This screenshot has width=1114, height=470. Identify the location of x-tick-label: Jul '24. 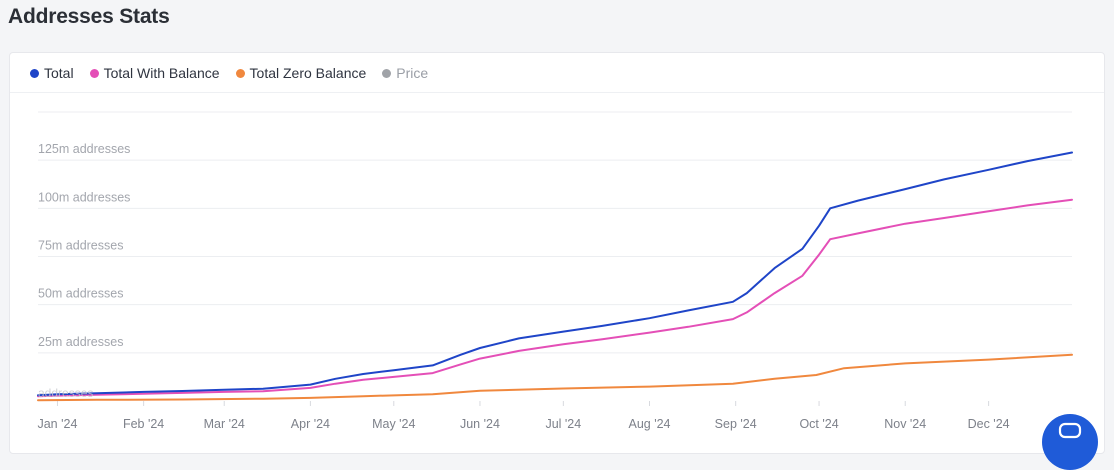
(563, 424).